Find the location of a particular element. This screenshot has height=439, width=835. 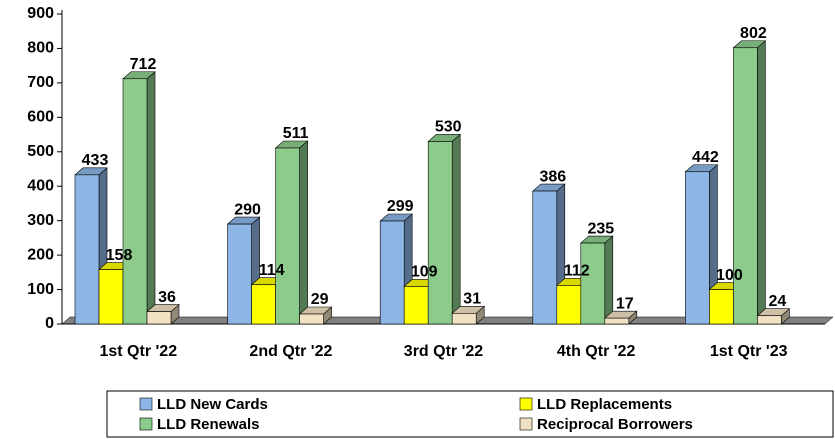

y-tick-label: 600 is located at coordinates (40, 117).